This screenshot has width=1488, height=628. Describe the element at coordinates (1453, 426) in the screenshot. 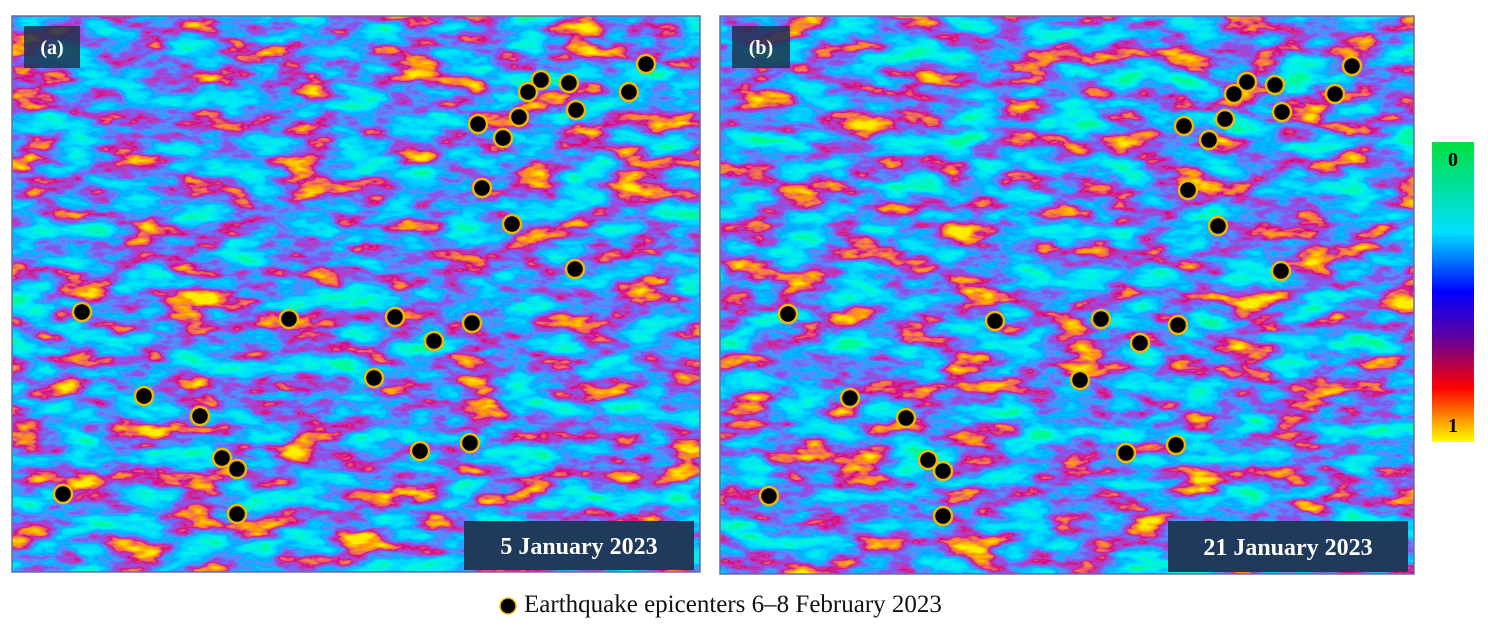

I see `colorbar-bottom-label: 1` at that location.